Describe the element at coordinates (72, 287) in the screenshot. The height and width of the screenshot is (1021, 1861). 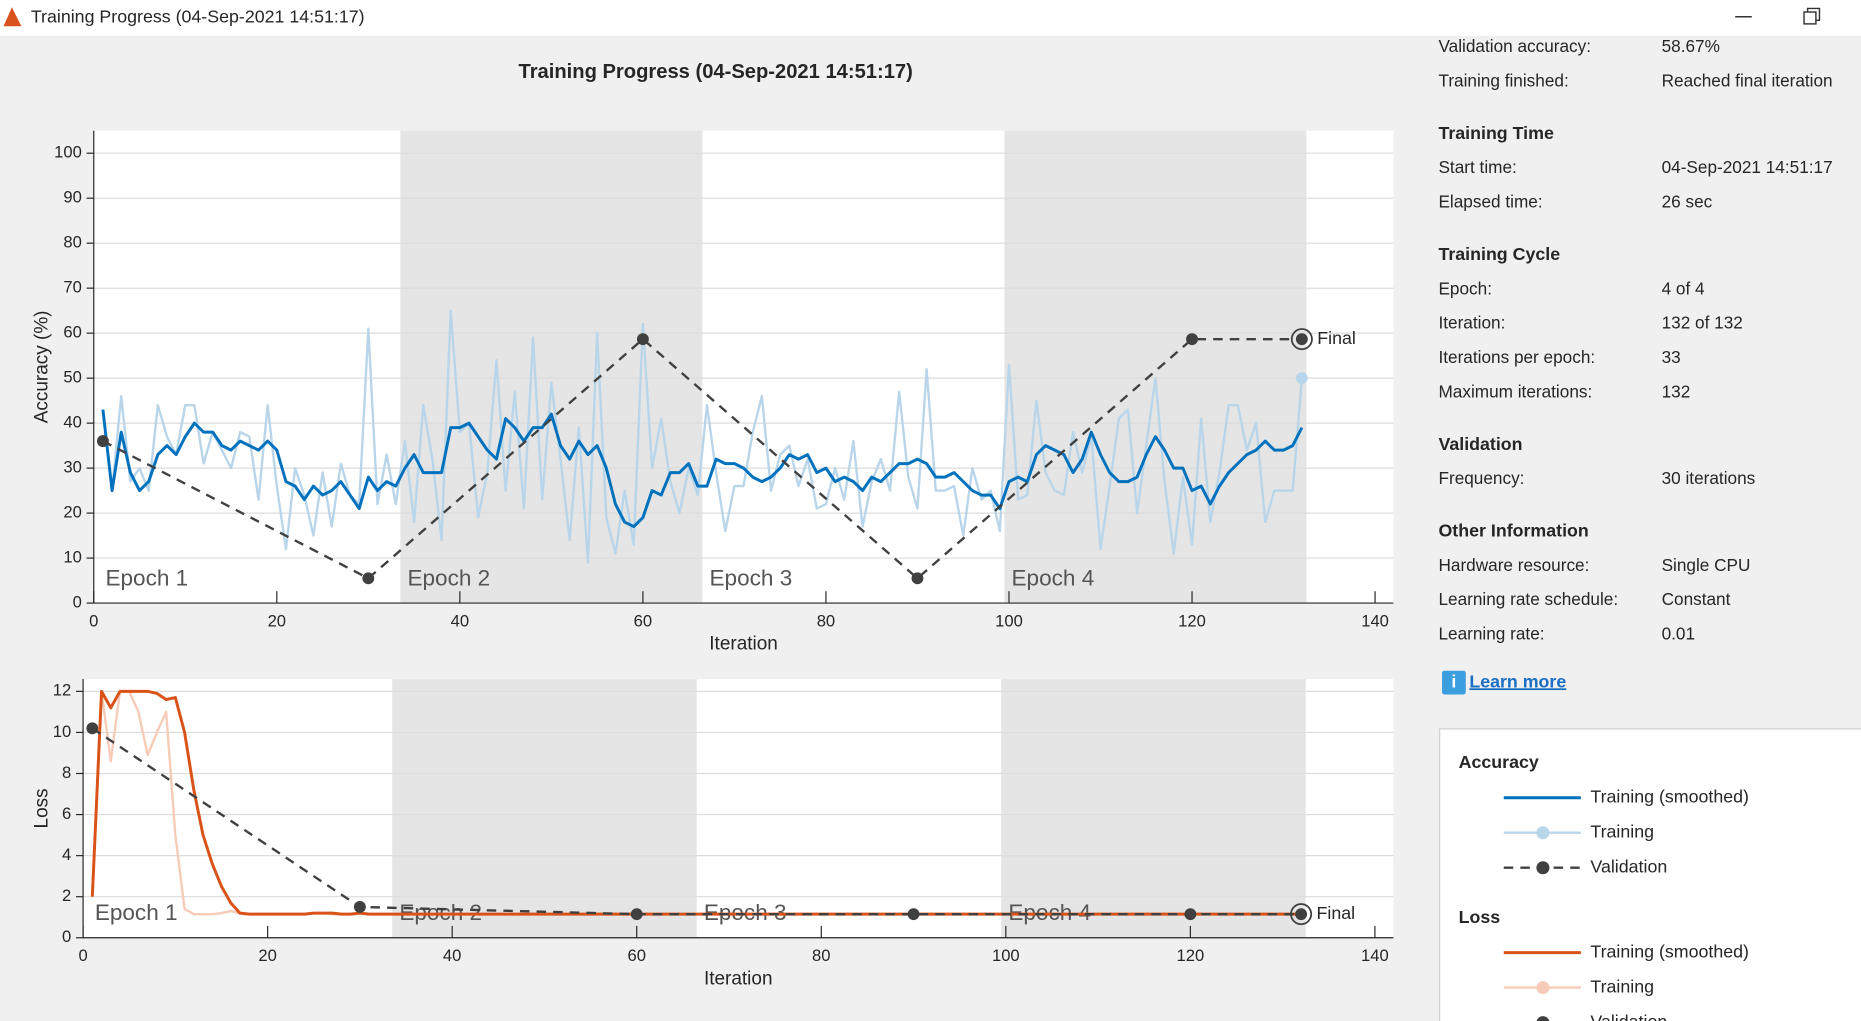
I see `y-tick-label: 70` at that location.